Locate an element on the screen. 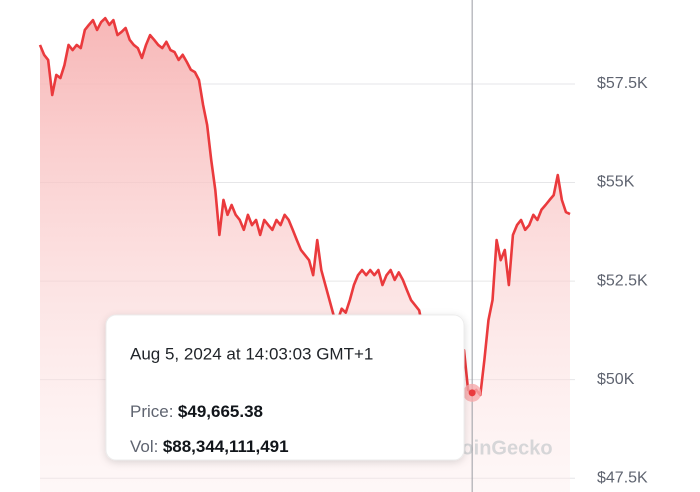 The image size is (700, 492). hover is located at coordinates (472, 246).